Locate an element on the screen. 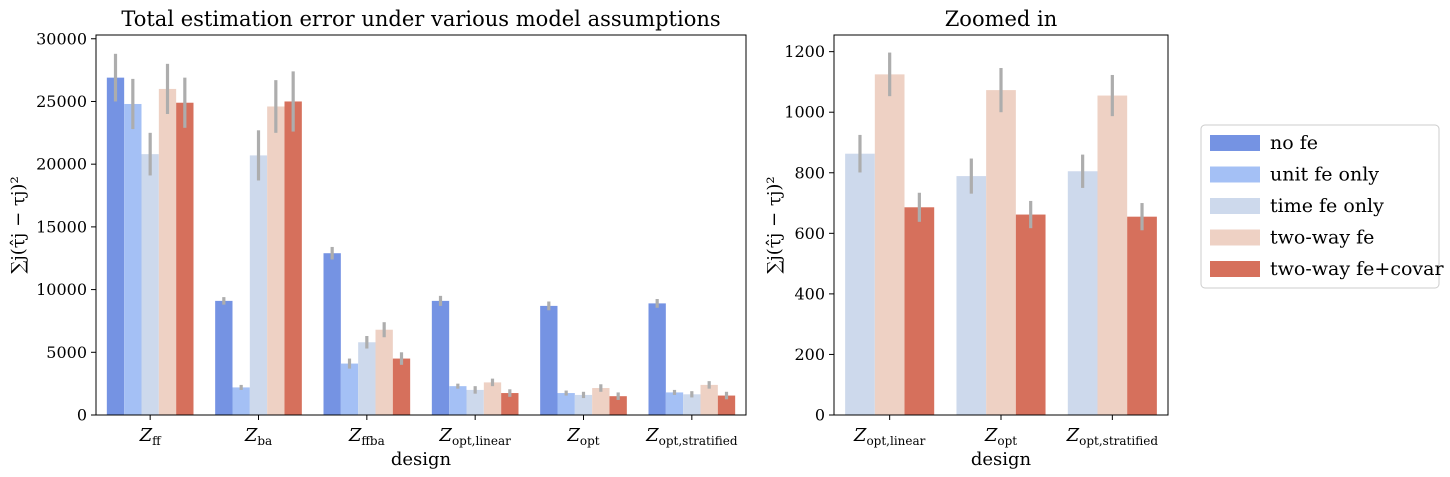 This screenshot has width=1450, height=477. y-tick-label: 200 is located at coordinates (809, 354).